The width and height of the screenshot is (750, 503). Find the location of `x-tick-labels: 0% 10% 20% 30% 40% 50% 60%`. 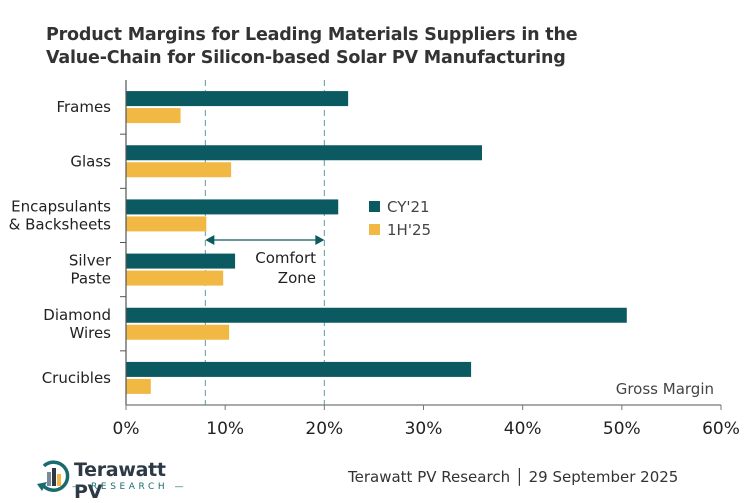

x-tick-labels: 0% 10% 20% 30% 40% 50% 60% is located at coordinates (426, 429).